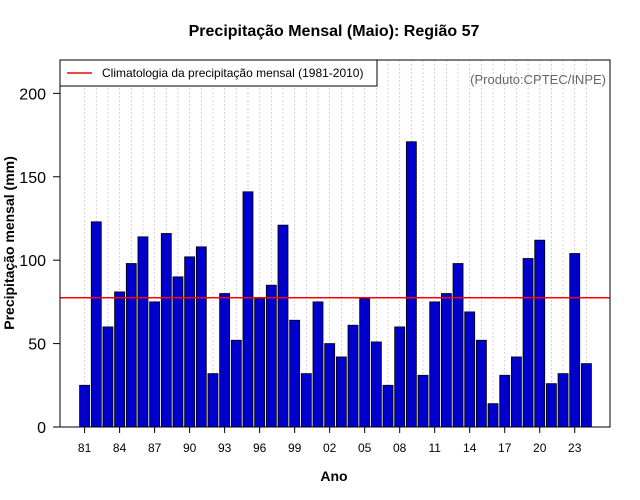 The image size is (640, 500). I want to click on x-tick-label: 14, so click(470, 448).